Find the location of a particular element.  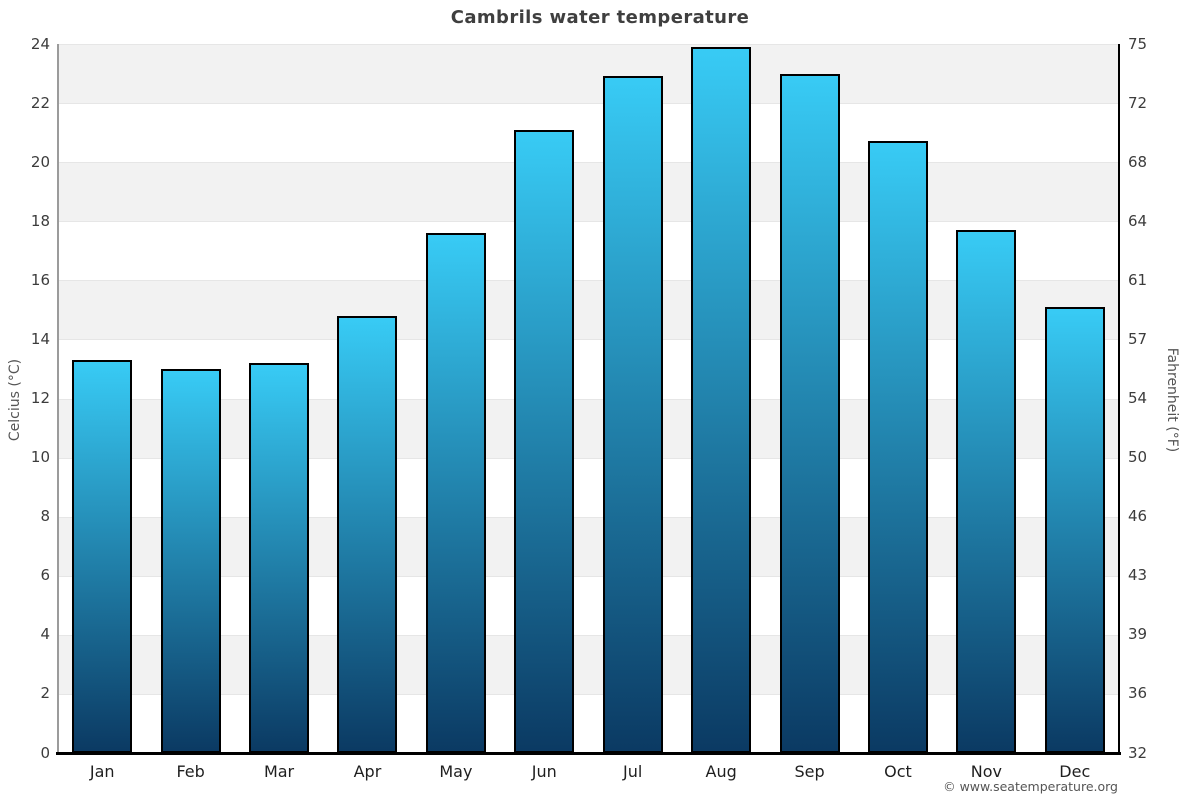

grid-band-6c is located at coordinates (588, 605).